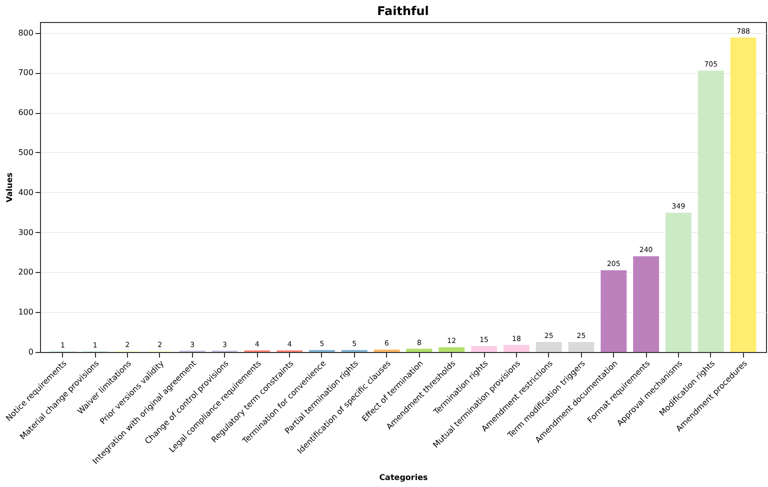  What do you see at coordinates (26, 312) in the screenshot?
I see `y-tick-label: 100` at bounding box center [26, 312].